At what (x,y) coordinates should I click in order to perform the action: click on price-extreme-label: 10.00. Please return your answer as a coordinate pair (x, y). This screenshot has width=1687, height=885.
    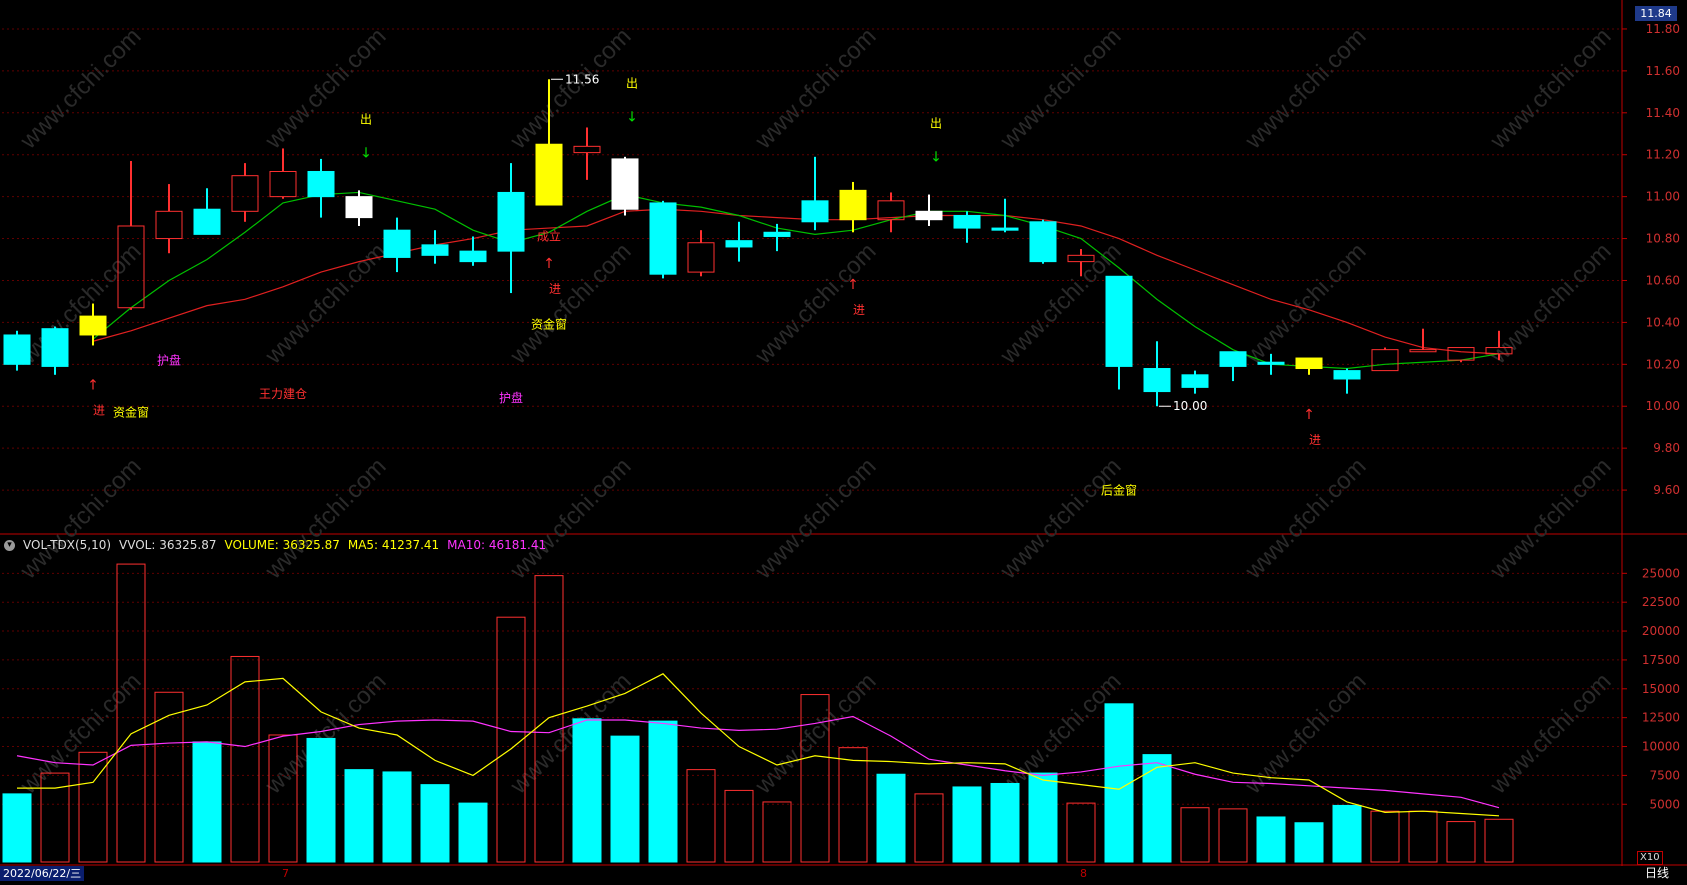
    Looking at the image, I should click on (1190, 406).